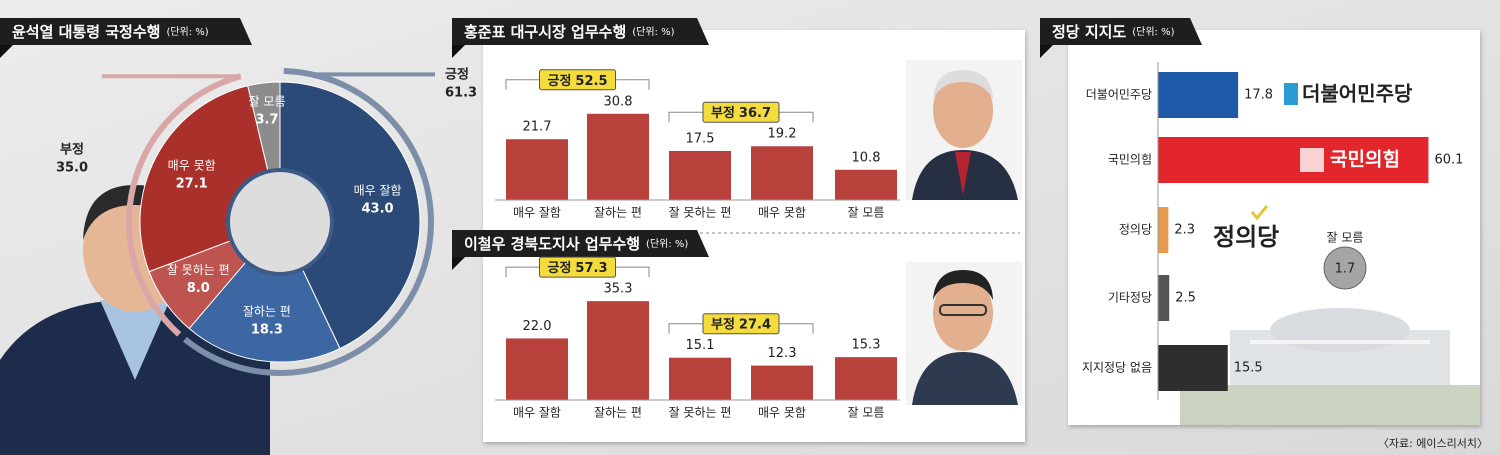 This screenshot has height=455, width=1500. Describe the element at coordinates (618, 413) in the screenshot. I see `x-tick-label: 잘하는 편` at that location.